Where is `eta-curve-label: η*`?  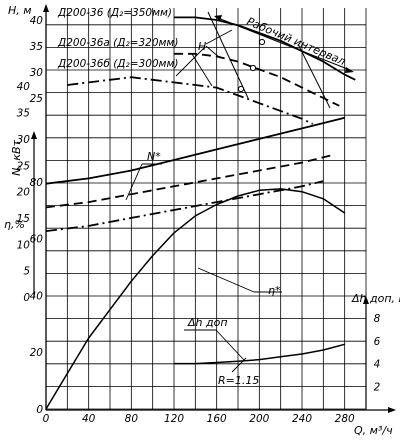
eta-curve-label: η* is located at coordinates (274, 290).